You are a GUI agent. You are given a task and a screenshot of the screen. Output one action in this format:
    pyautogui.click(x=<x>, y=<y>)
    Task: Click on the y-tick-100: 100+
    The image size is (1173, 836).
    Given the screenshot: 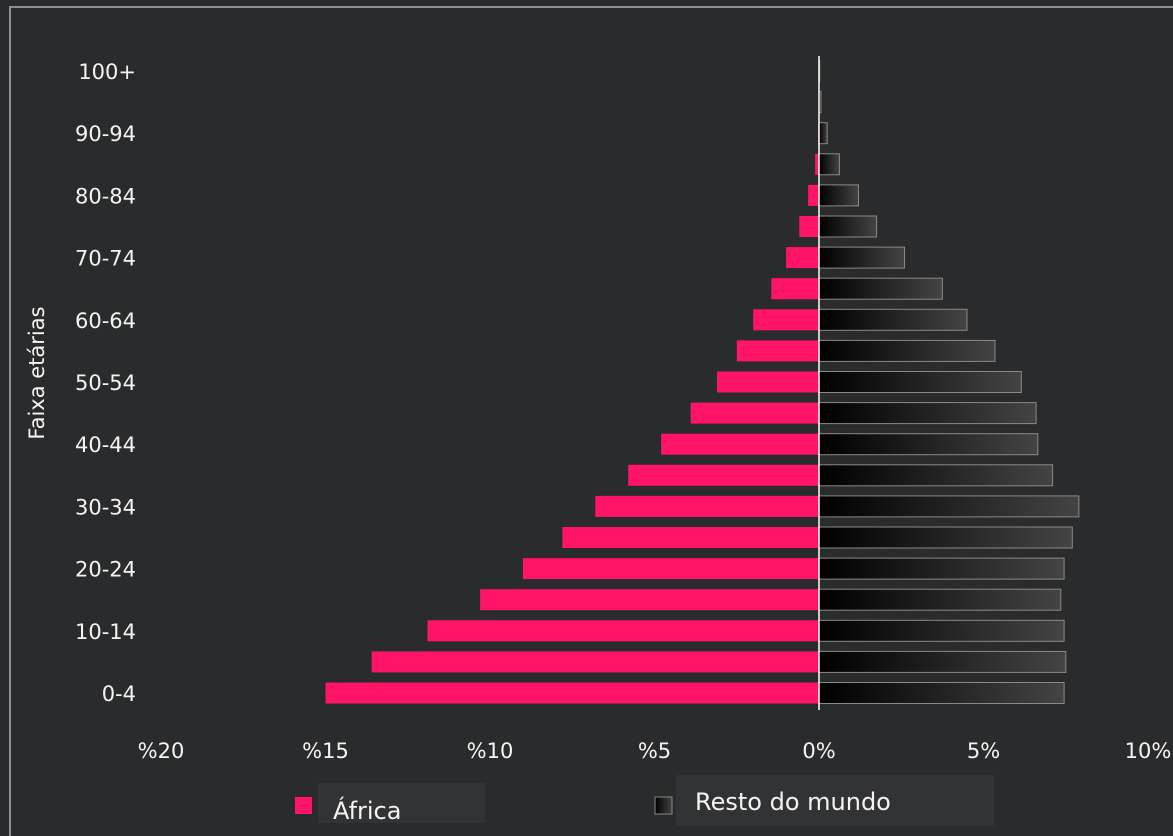 What is the action you would take?
    pyautogui.click(x=107, y=72)
    